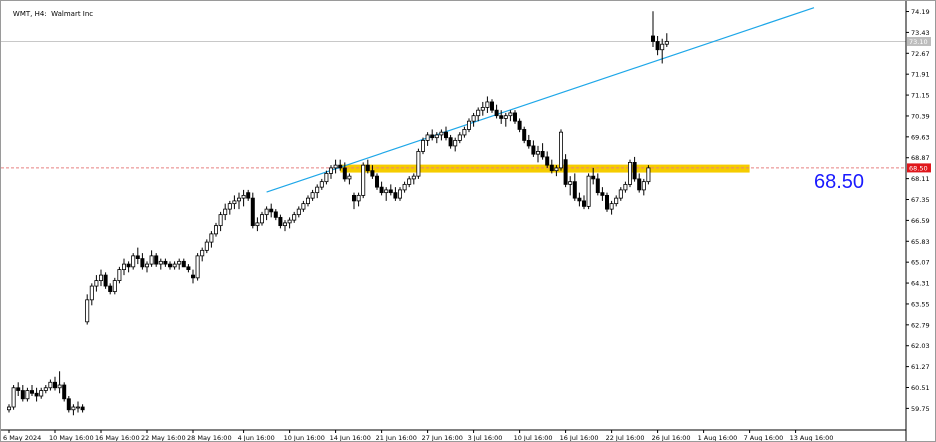  I want to click on time-tick-label: 28 May 16:00, so click(209, 437).